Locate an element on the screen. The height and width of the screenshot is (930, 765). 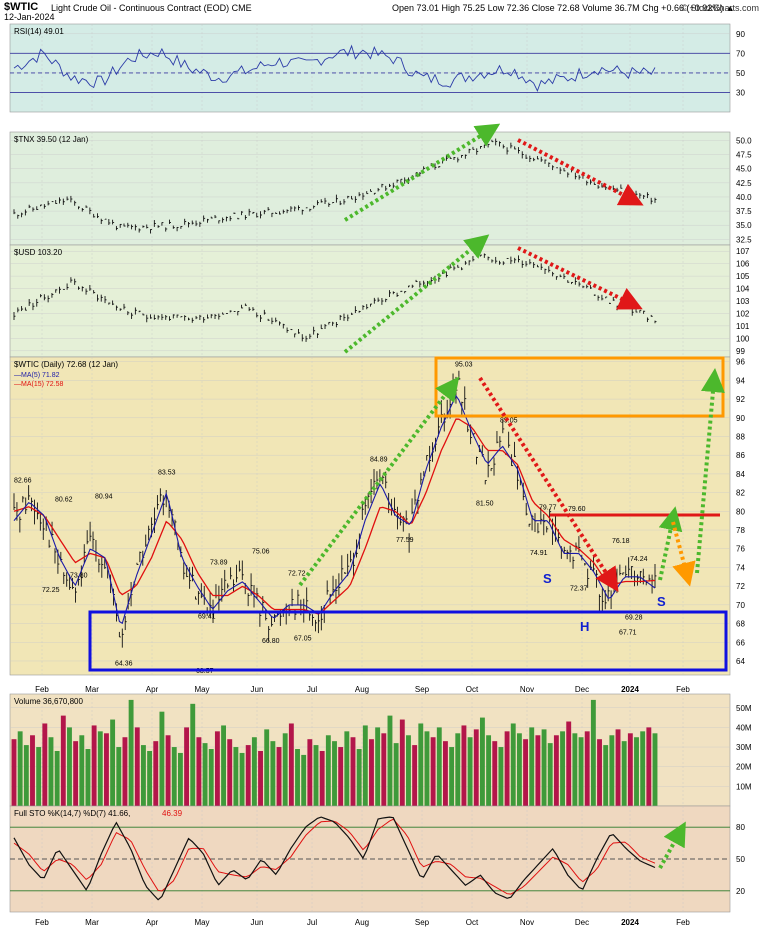
y-tick-label: 70 is located at coordinates (740, 605).